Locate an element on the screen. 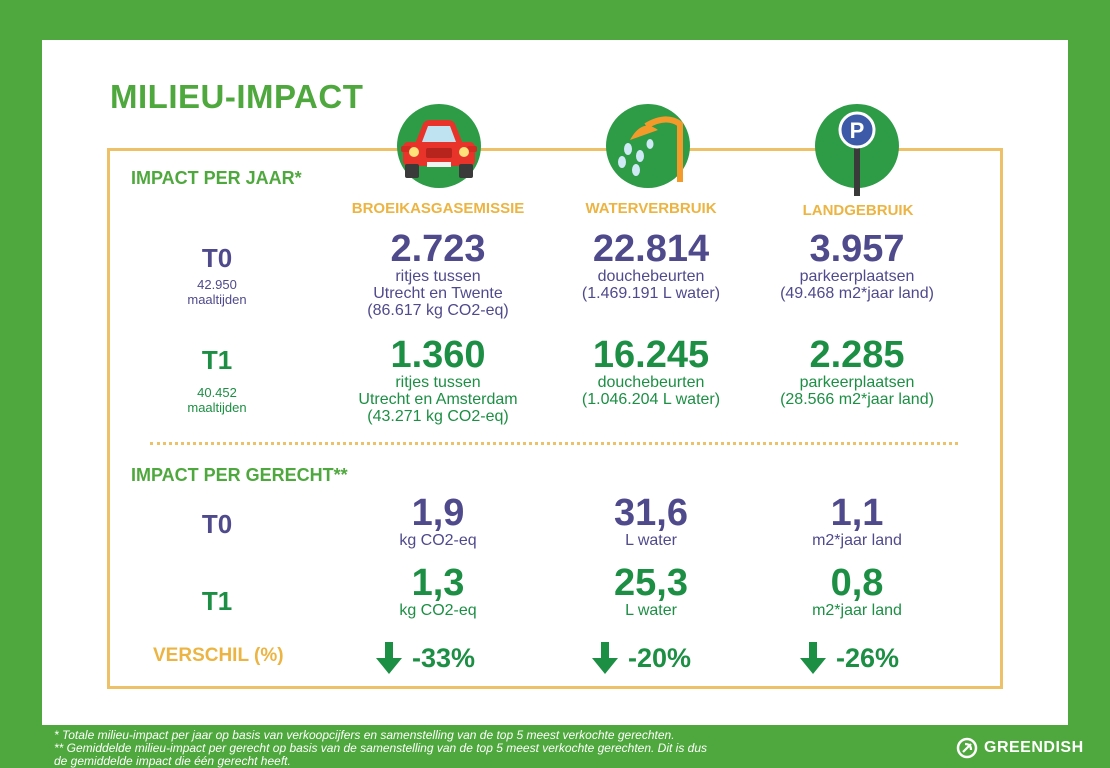 This screenshot has height=768, width=1110. t1-land-value: 2.285 is located at coordinates (857, 355).